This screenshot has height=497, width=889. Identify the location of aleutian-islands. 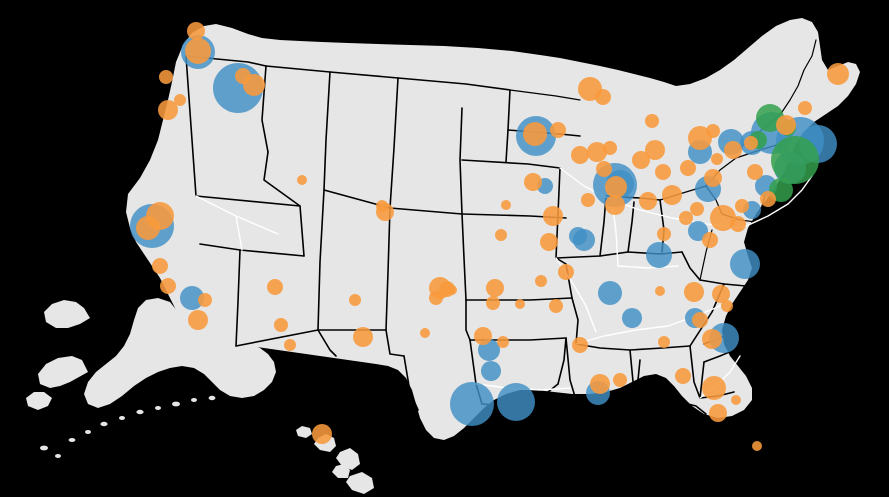
(128, 426).